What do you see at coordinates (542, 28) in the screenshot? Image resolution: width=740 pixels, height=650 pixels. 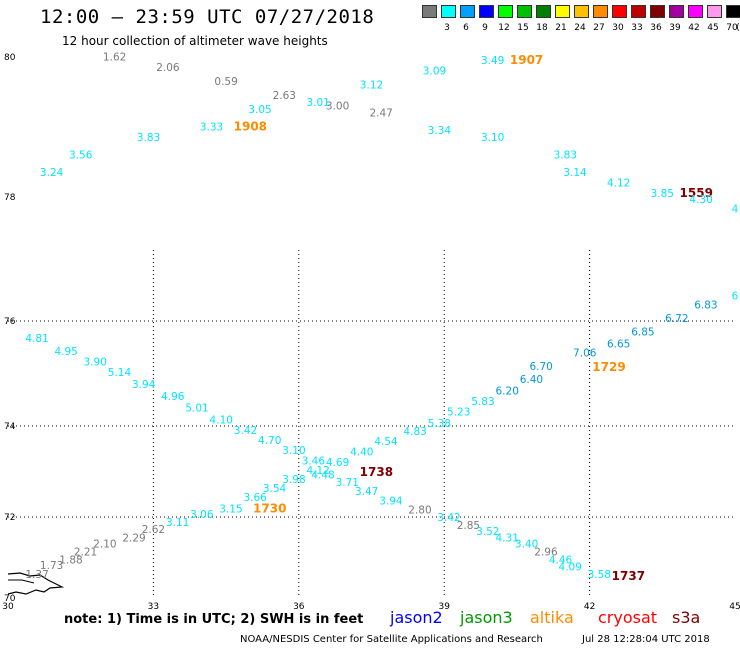 I see `legend-label: 18` at bounding box center [542, 28].